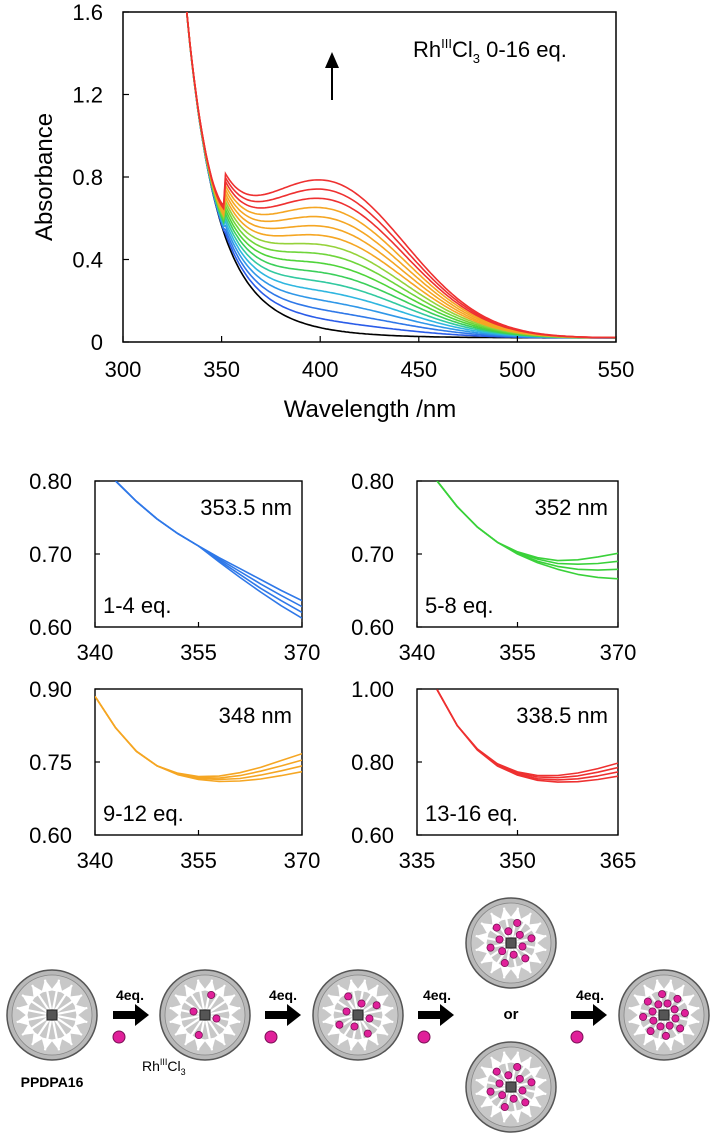  What do you see at coordinates (417, 860) in the screenshot?
I see `inset-x-tick-label: 335` at bounding box center [417, 860].